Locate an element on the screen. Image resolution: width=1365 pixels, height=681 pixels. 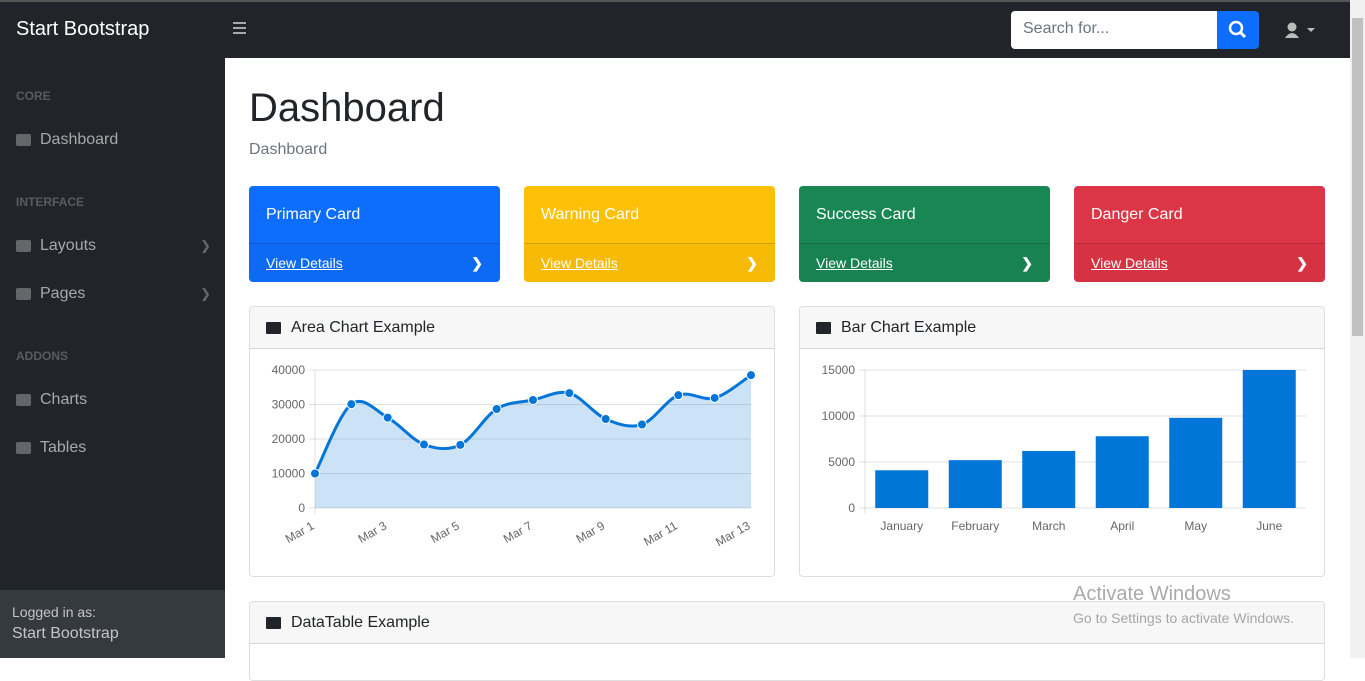
card-title: Warning Card is located at coordinates (590, 214).